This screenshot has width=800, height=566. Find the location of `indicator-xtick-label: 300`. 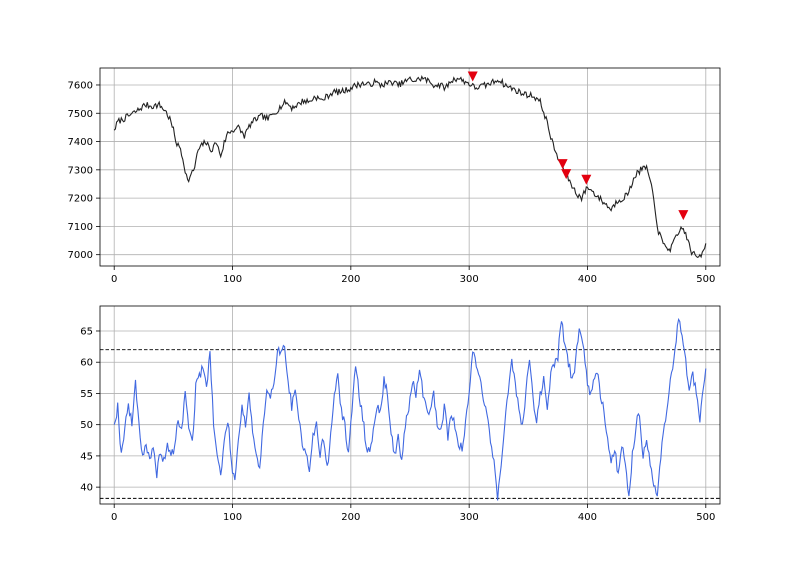

indicator-xtick-label: 300 is located at coordinates (469, 517).